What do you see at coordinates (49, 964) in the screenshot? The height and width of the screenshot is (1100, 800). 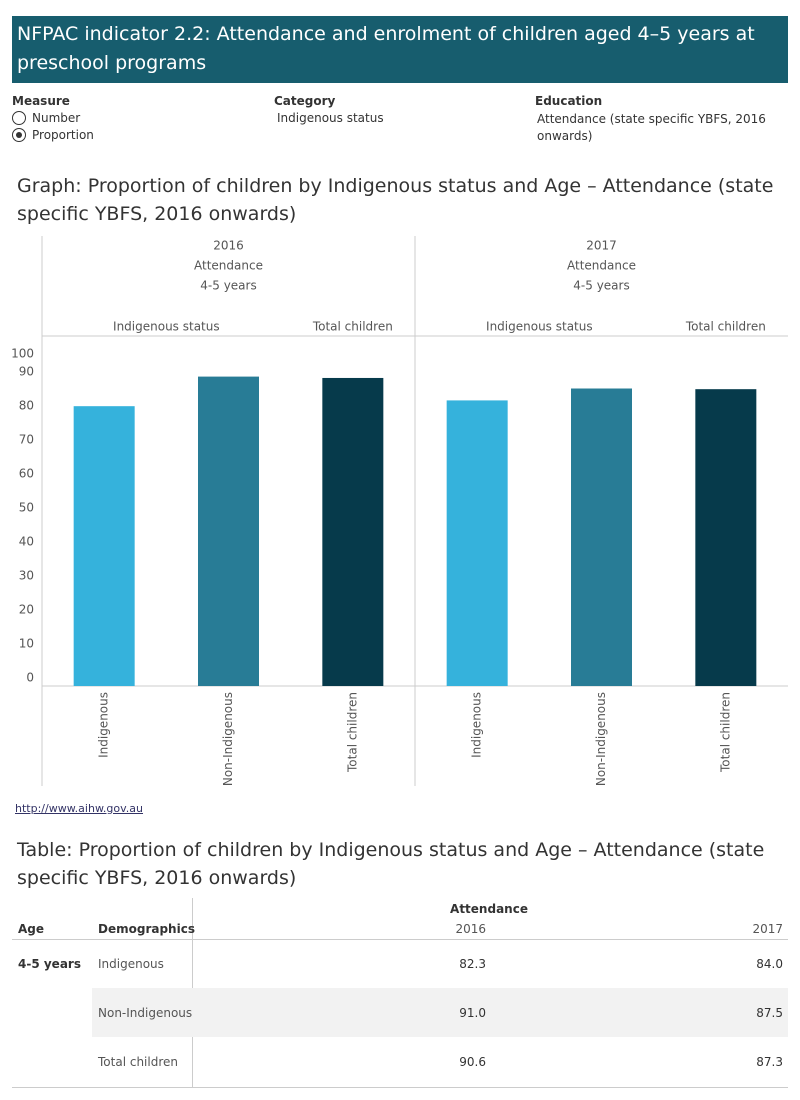 I see `table-cell: 4-5 years` at bounding box center [49, 964].